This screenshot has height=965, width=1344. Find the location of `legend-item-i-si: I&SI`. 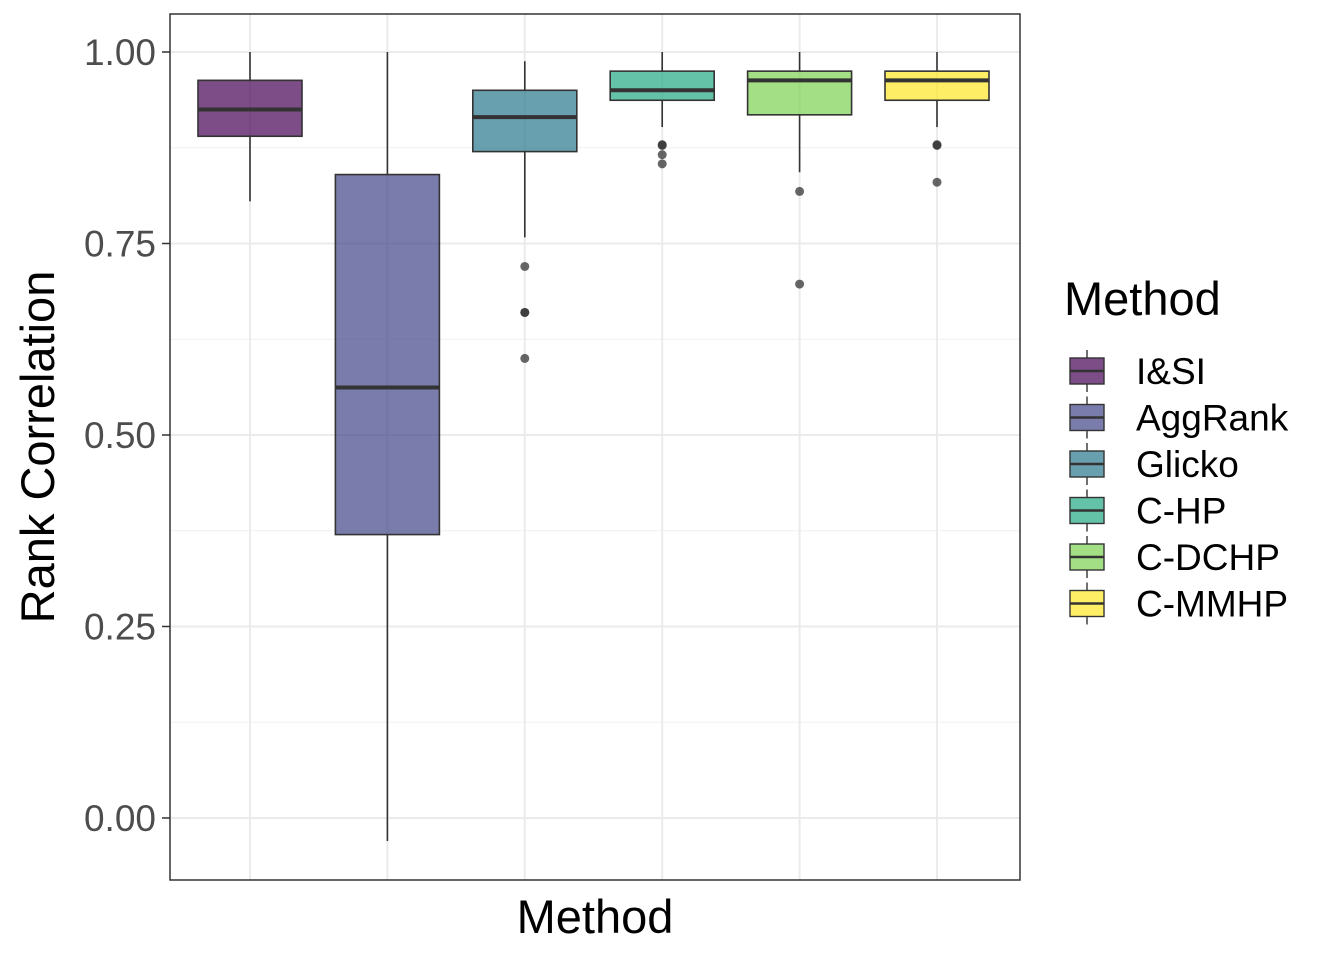

legend-item-i-si: I&SI is located at coordinates (1137, 371).